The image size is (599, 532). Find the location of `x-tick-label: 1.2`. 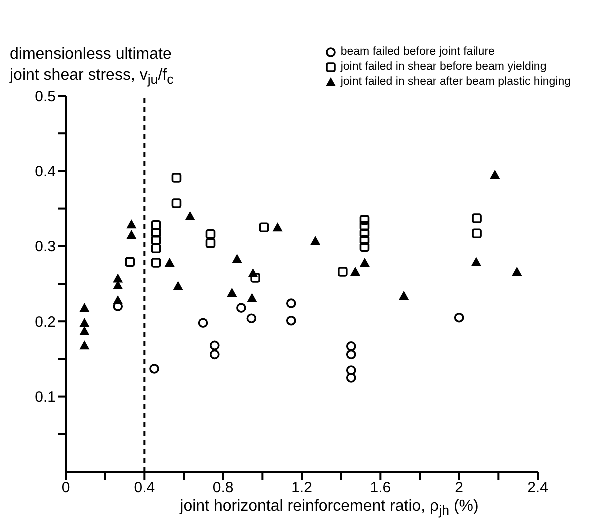

x-tick-label: 1.2 is located at coordinates (302, 488).